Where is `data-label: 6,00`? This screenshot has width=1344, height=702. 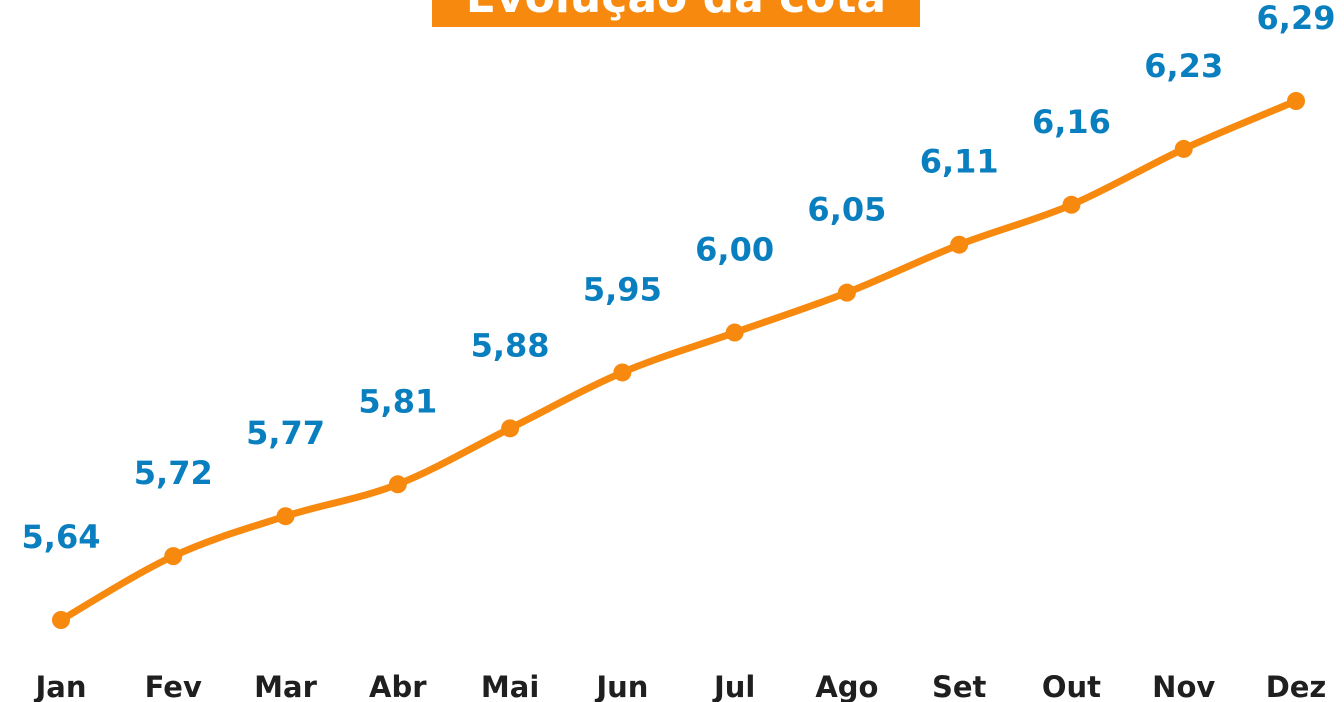
data-label: 6,00 is located at coordinates (734, 250).